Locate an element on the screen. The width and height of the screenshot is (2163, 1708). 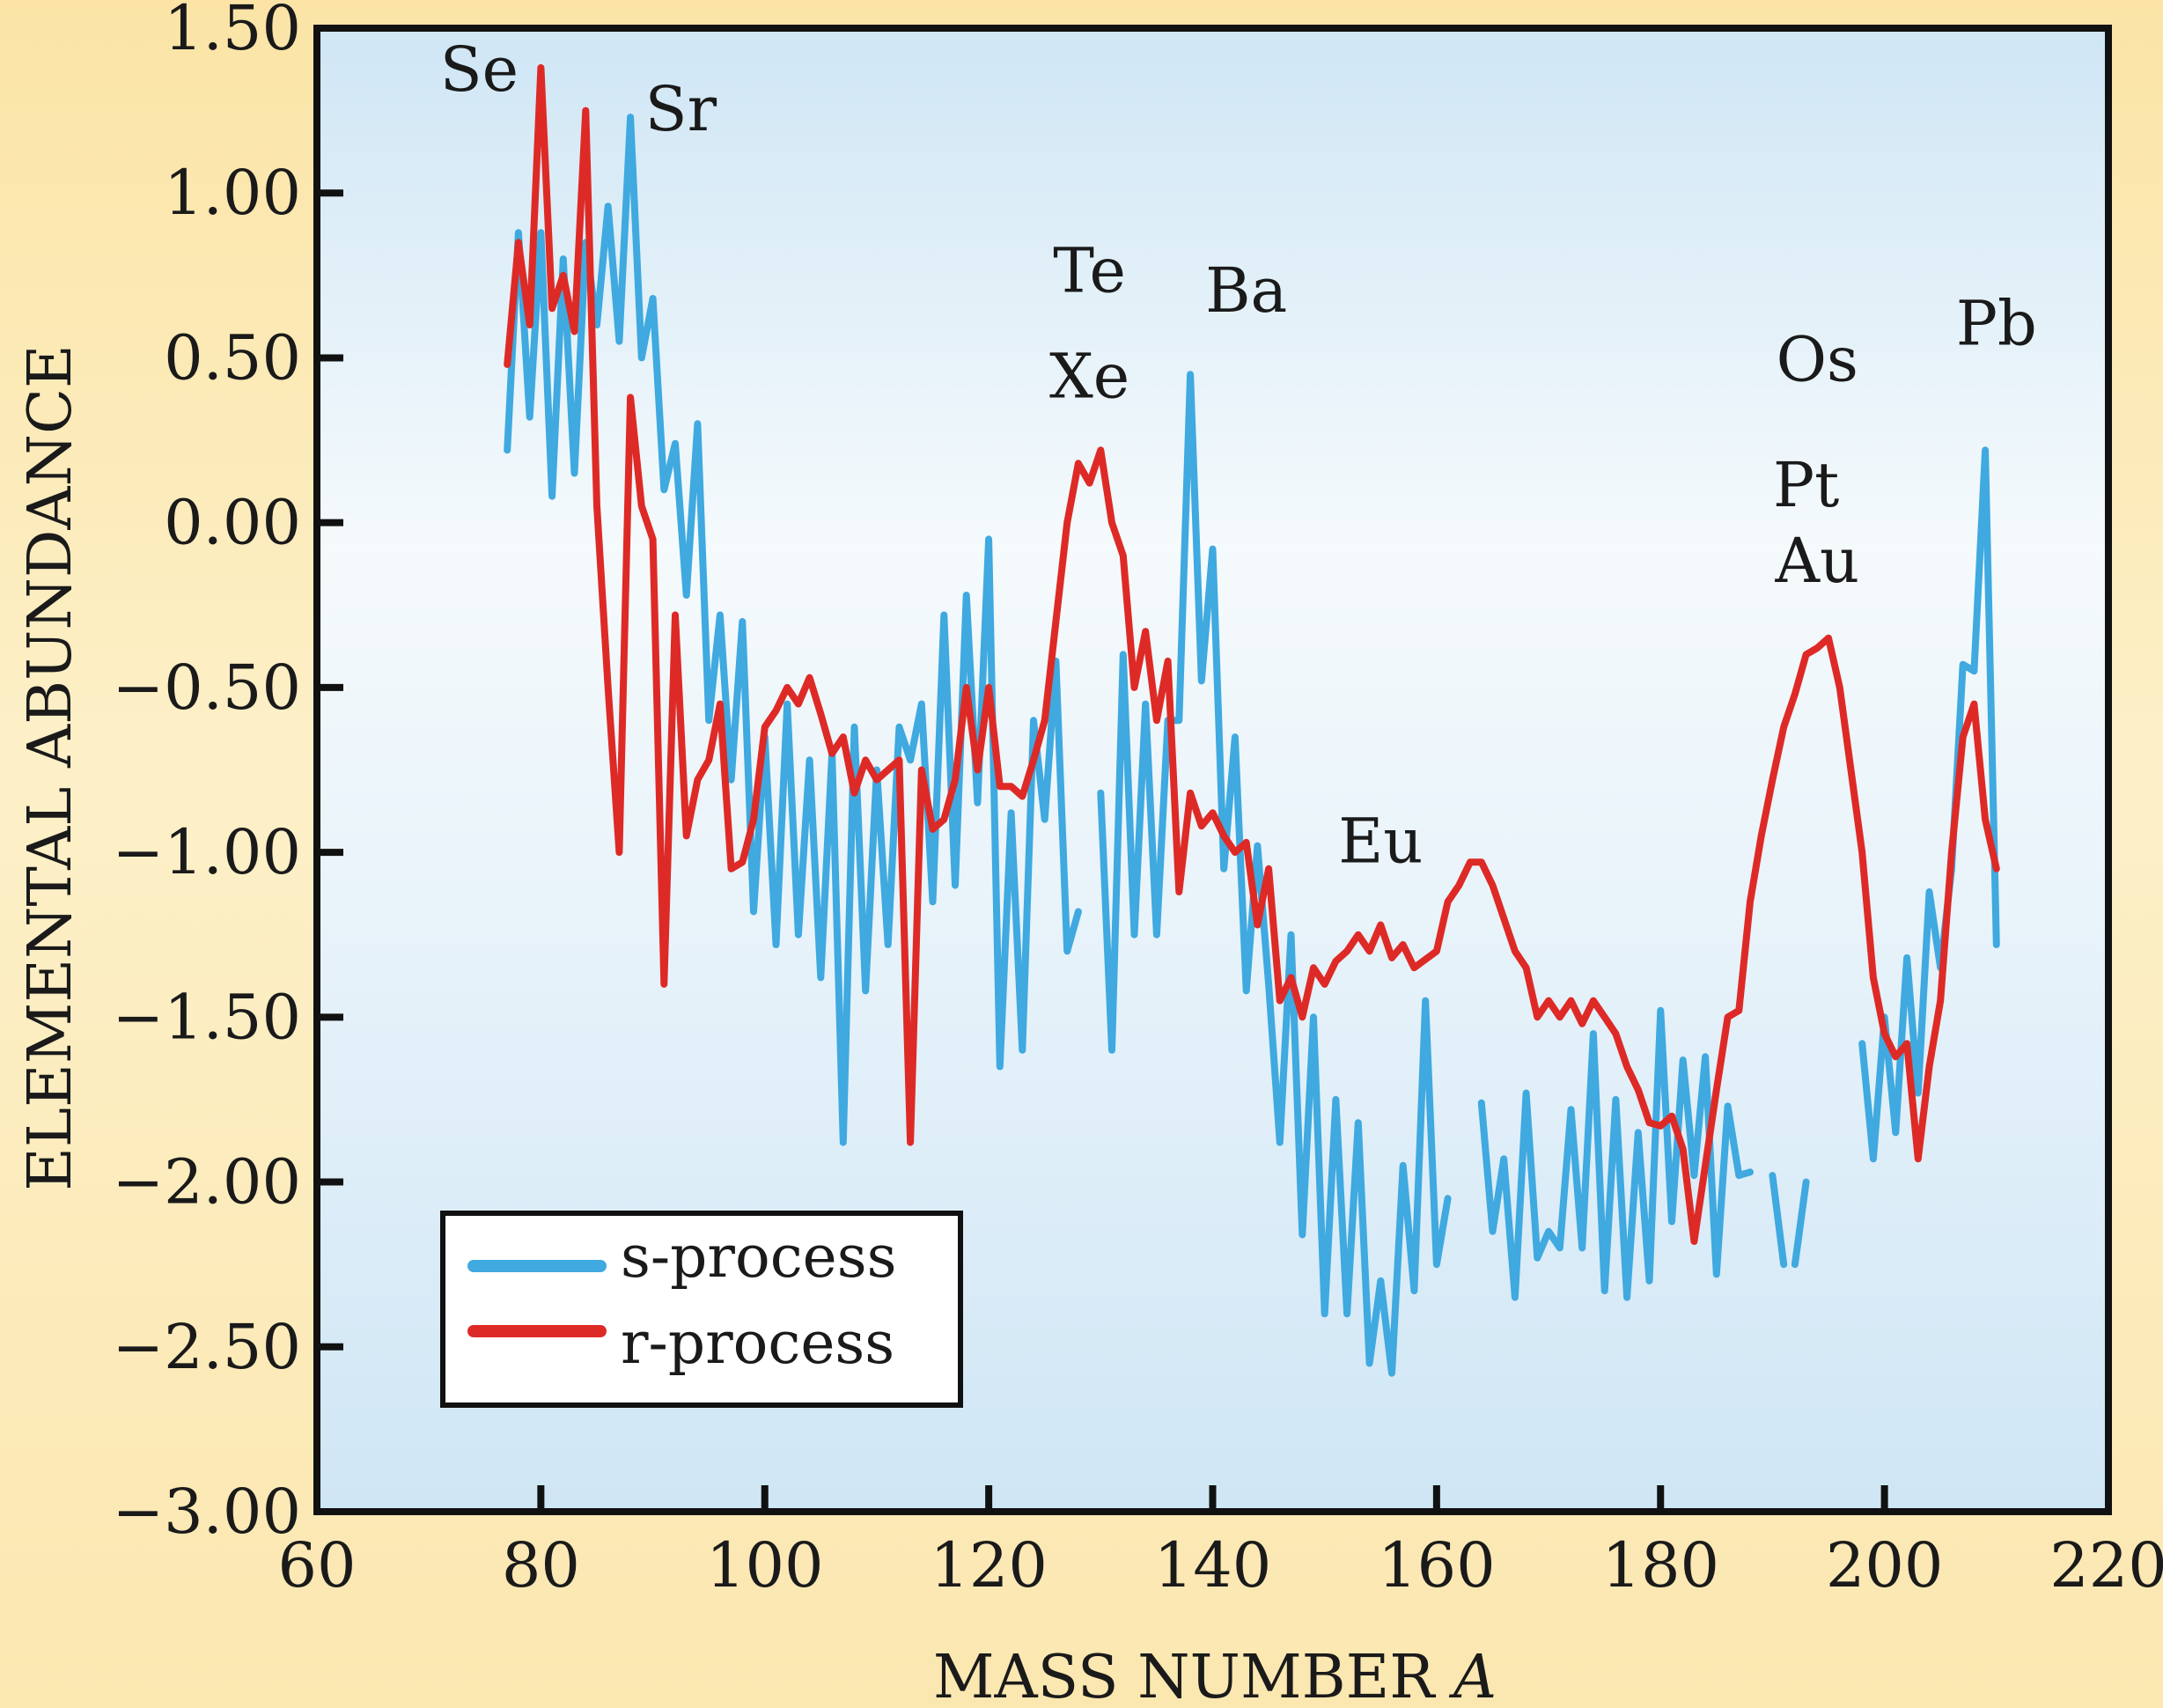
element-label: Sr is located at coordinates (681, 109).